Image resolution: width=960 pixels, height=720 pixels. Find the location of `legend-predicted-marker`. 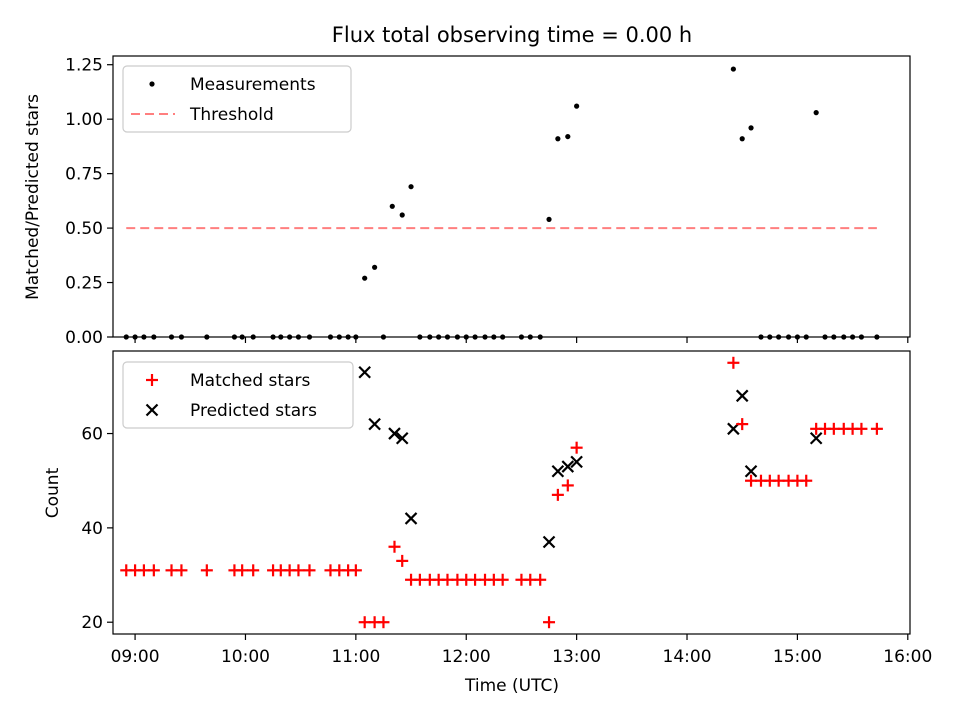

legend-predicted-marker is located at coordinates (152, 410).